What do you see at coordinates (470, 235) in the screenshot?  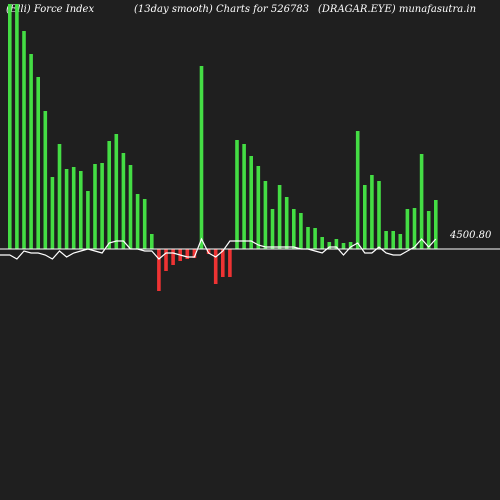 I see `baseline-level-label: 4500.80` at bounding box center [470, 235].